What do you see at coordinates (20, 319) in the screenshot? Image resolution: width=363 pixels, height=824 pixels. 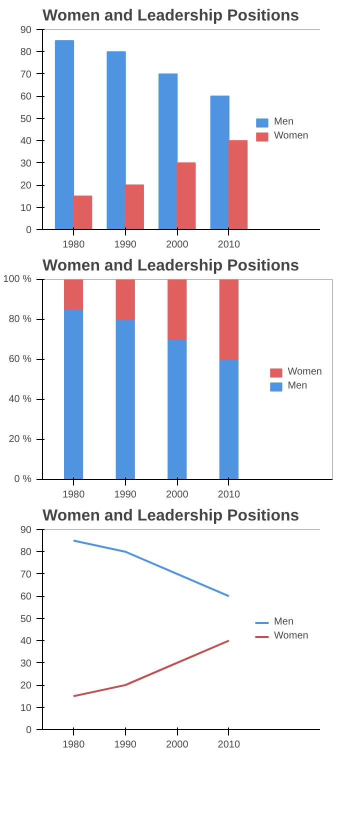 I see `y-tick-label: 80 %` at bounding box center [20, 319].